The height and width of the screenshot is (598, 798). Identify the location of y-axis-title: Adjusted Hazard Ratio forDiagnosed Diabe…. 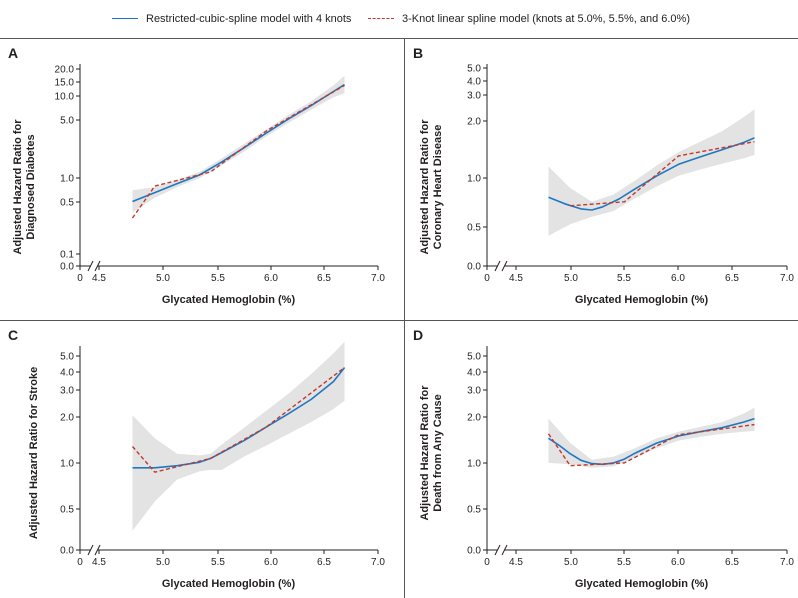
(24, 187).